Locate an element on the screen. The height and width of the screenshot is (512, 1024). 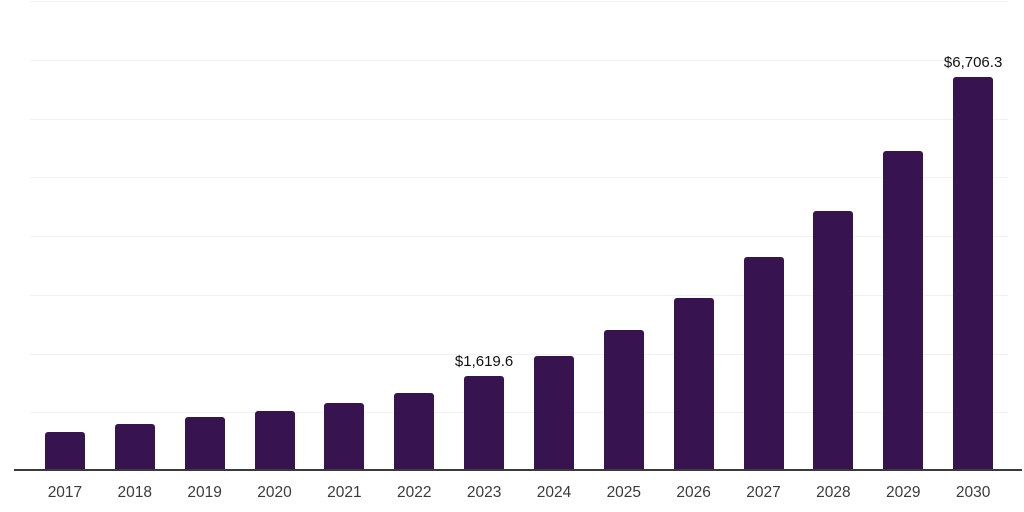
bar-slot-2018 is located at coordinates (135, 236).